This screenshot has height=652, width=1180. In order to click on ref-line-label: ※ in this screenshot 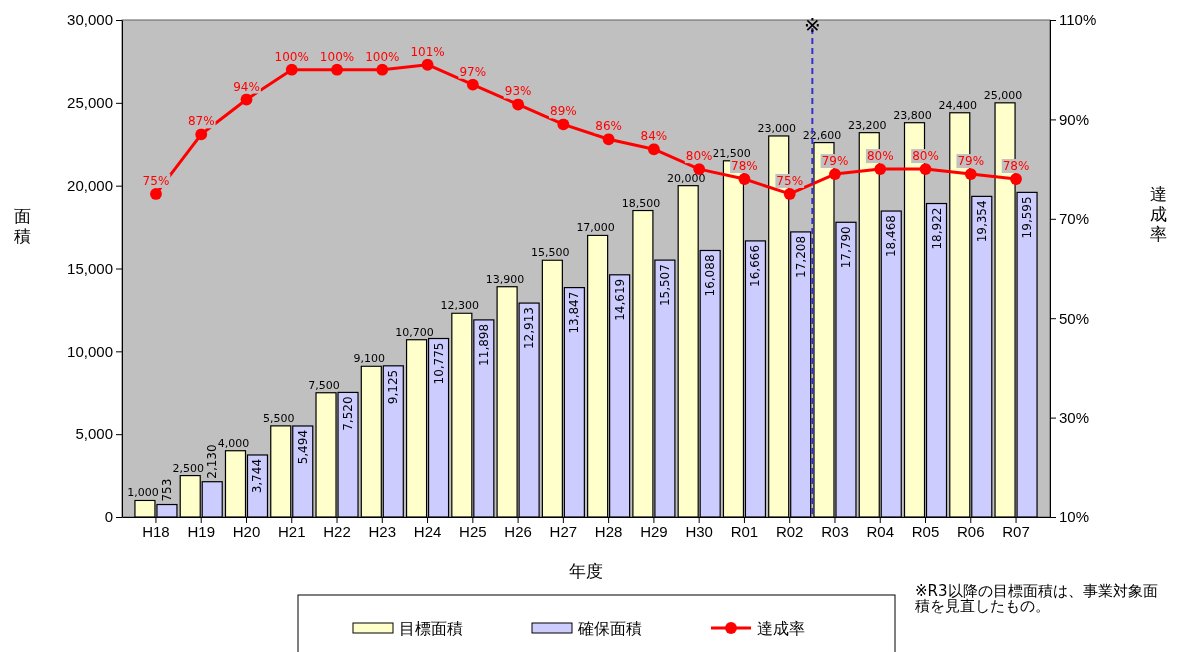, I will do `click(812, 25)`.